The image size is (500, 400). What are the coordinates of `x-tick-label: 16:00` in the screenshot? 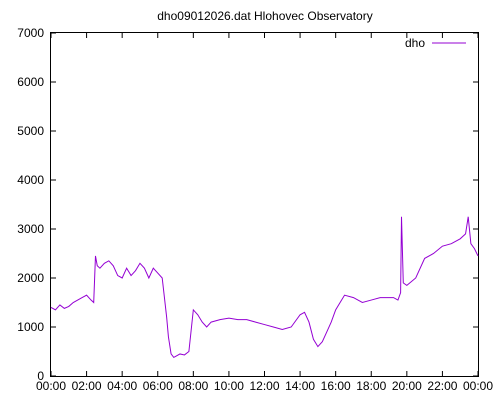 It's located at (336, 386).